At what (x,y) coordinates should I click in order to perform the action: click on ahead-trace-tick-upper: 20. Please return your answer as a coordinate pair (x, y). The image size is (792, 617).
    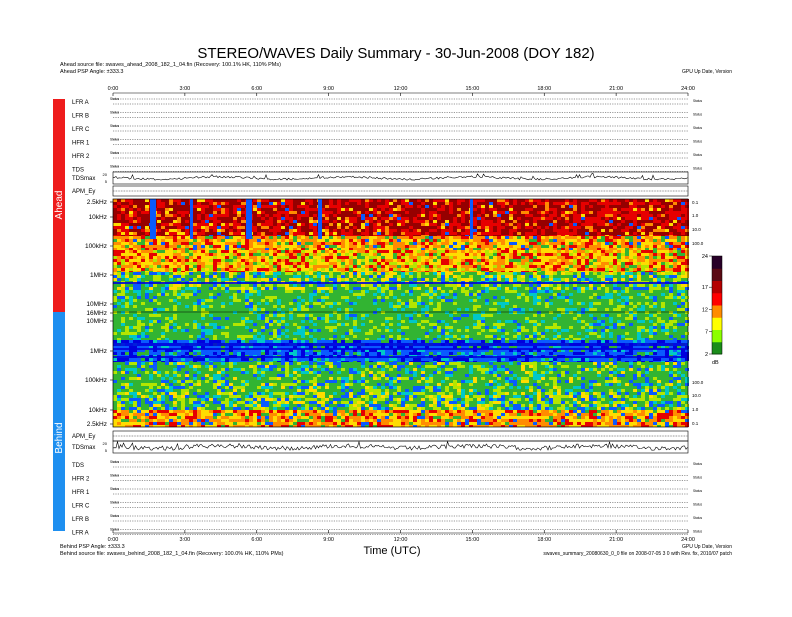
    Looking at the image, I should click on (105, 174).